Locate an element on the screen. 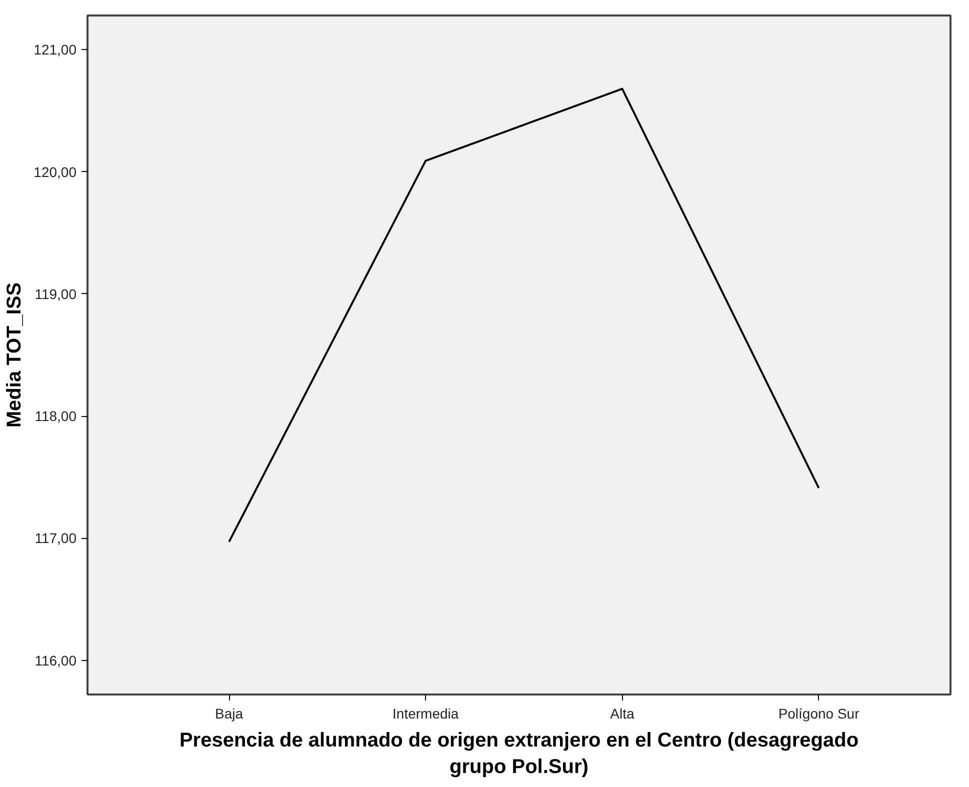  y-tick-label: 116,00 is located at coordinates (55, 660).